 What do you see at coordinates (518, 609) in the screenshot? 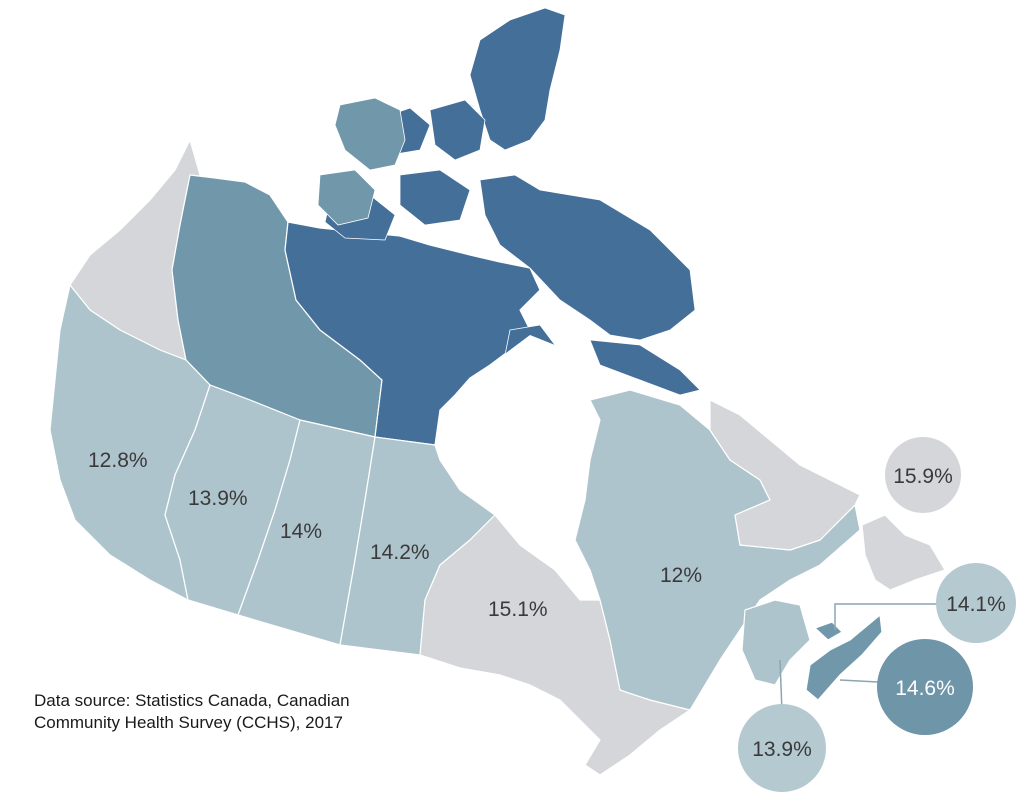
I see `label-ontario: 15.1%` at bounding box center [518, 609].